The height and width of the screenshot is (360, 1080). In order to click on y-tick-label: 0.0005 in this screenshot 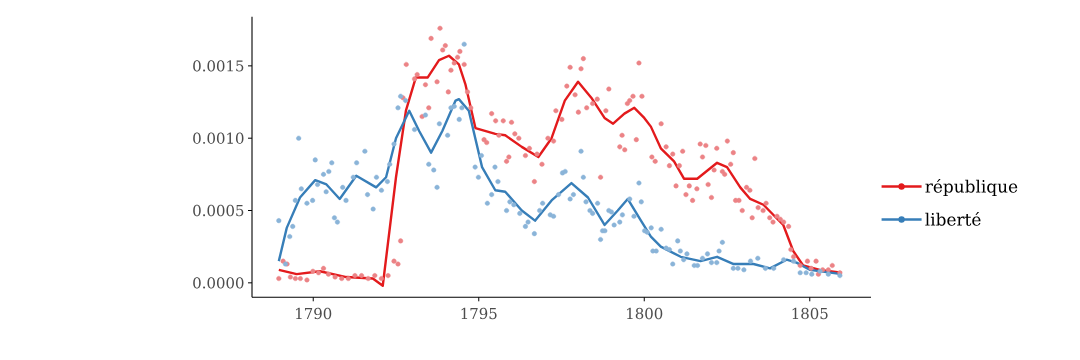, I will do `click(218, 210)`.